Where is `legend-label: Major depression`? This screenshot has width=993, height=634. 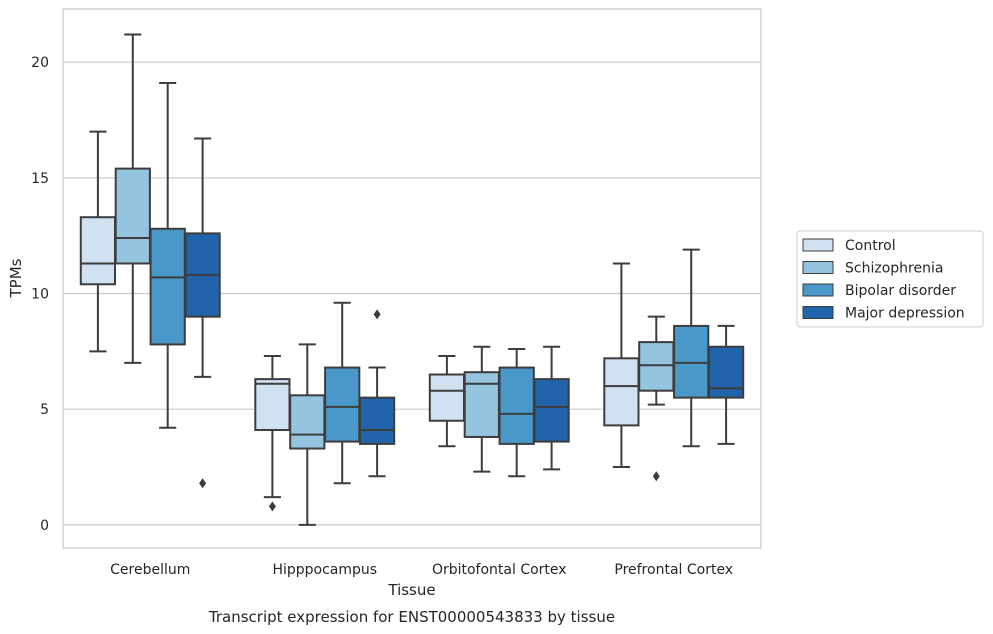
legend-label: Major depression is located at coordinates (905, 314).